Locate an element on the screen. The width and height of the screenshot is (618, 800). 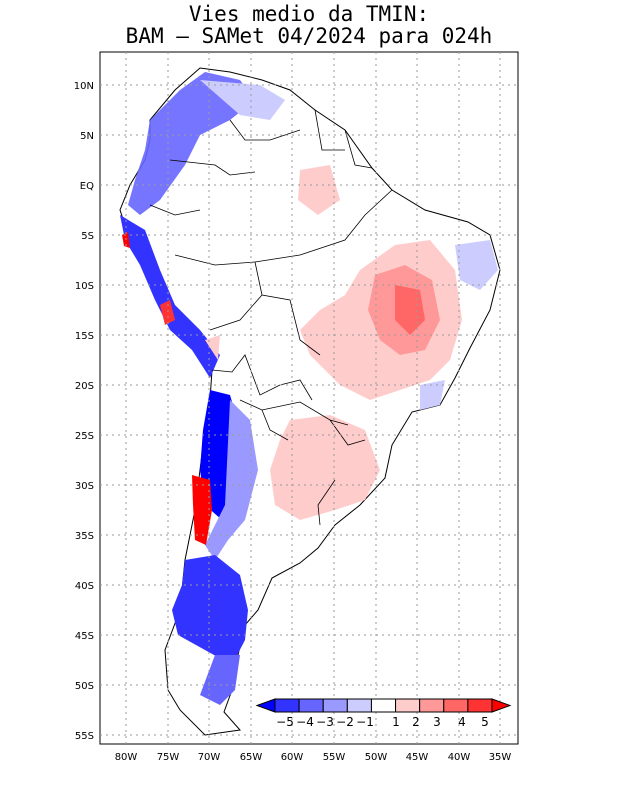
lat-label: 10N is located at coordinates (84, 86).